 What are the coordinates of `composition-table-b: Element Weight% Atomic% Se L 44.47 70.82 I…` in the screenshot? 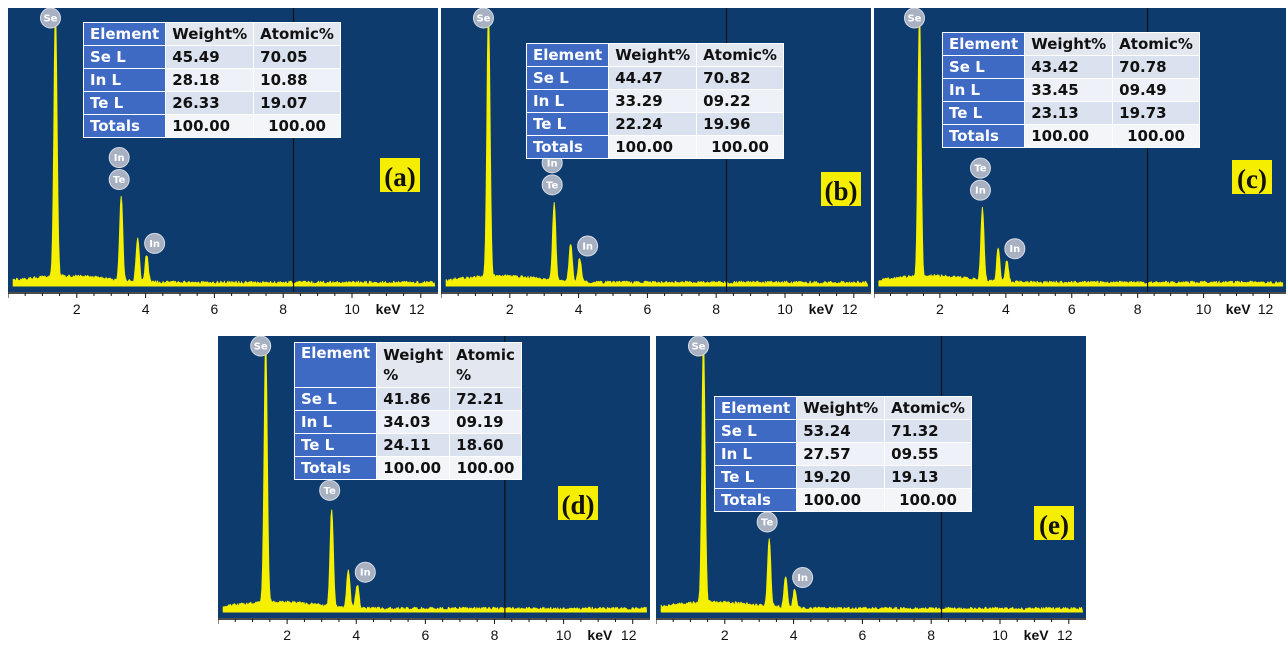 It's located at (654, 101).